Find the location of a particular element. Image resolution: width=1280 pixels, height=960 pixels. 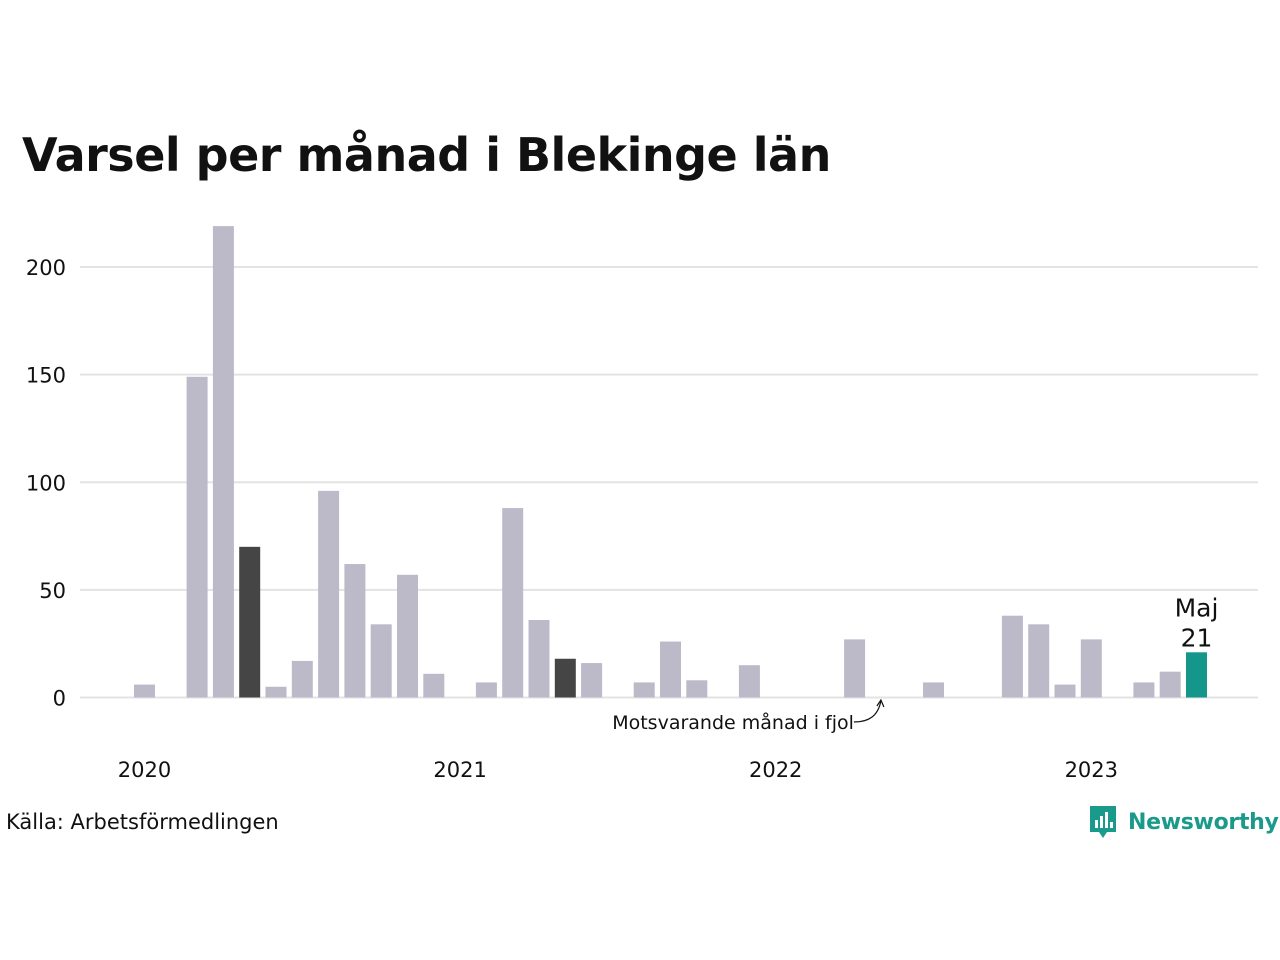

source-label: Källa: Arbetsförmedlingen is located at coordinates (142, 822).